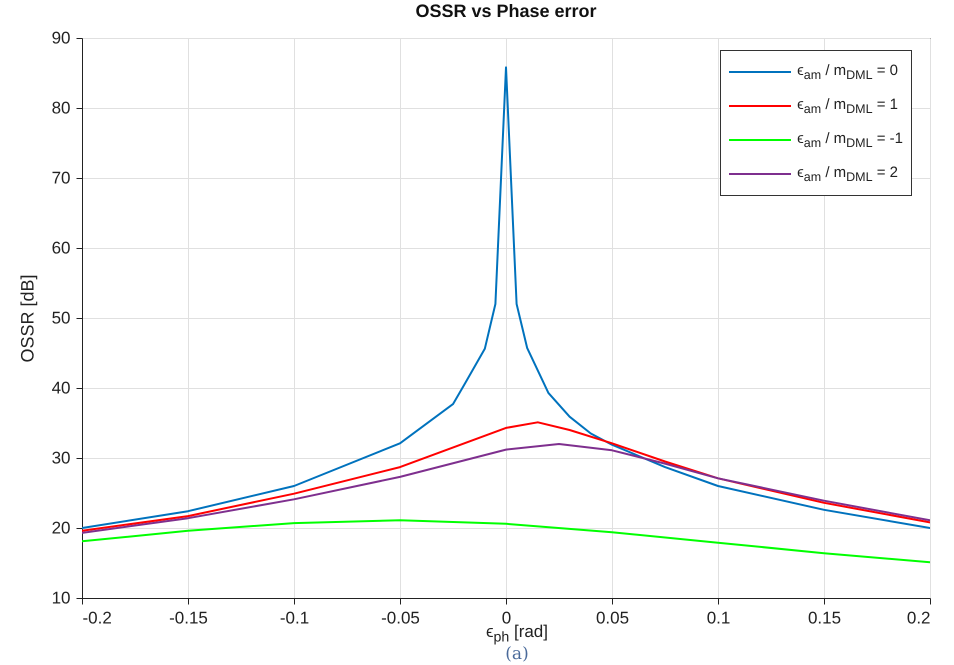 This screenshot has height=665, width=954. Describe the element at coordinates (847, 106) in the screenshot. I see `legend-label: ϵ$_{am}$ / m$_{DML}$ = 1` at that location.